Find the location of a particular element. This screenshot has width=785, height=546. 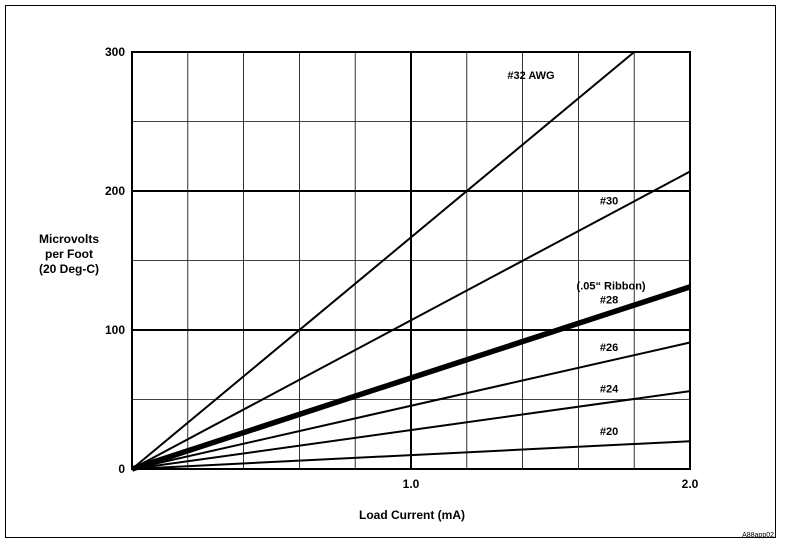

series-label: #32 AWG is located at coordinates (530, 76).